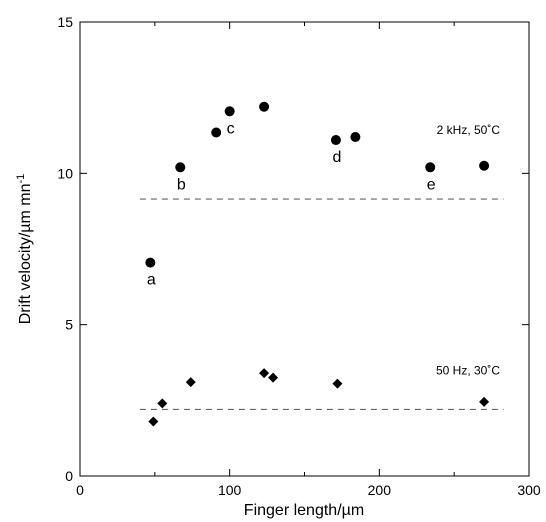 This screenshot has height=522, width=546. Describe the element at coordinates (431, 184) in the screenshot. I see `point-label: e` at that location.